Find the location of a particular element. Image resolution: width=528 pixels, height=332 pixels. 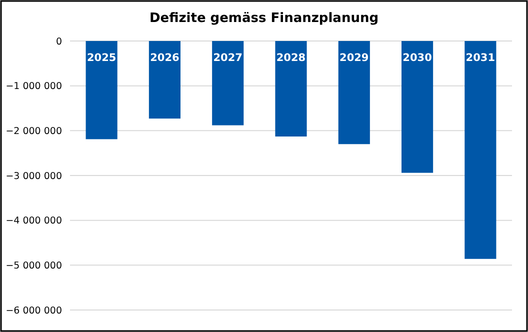

y-tick-label: −6 000 000 is located at coordinates (34, 310).